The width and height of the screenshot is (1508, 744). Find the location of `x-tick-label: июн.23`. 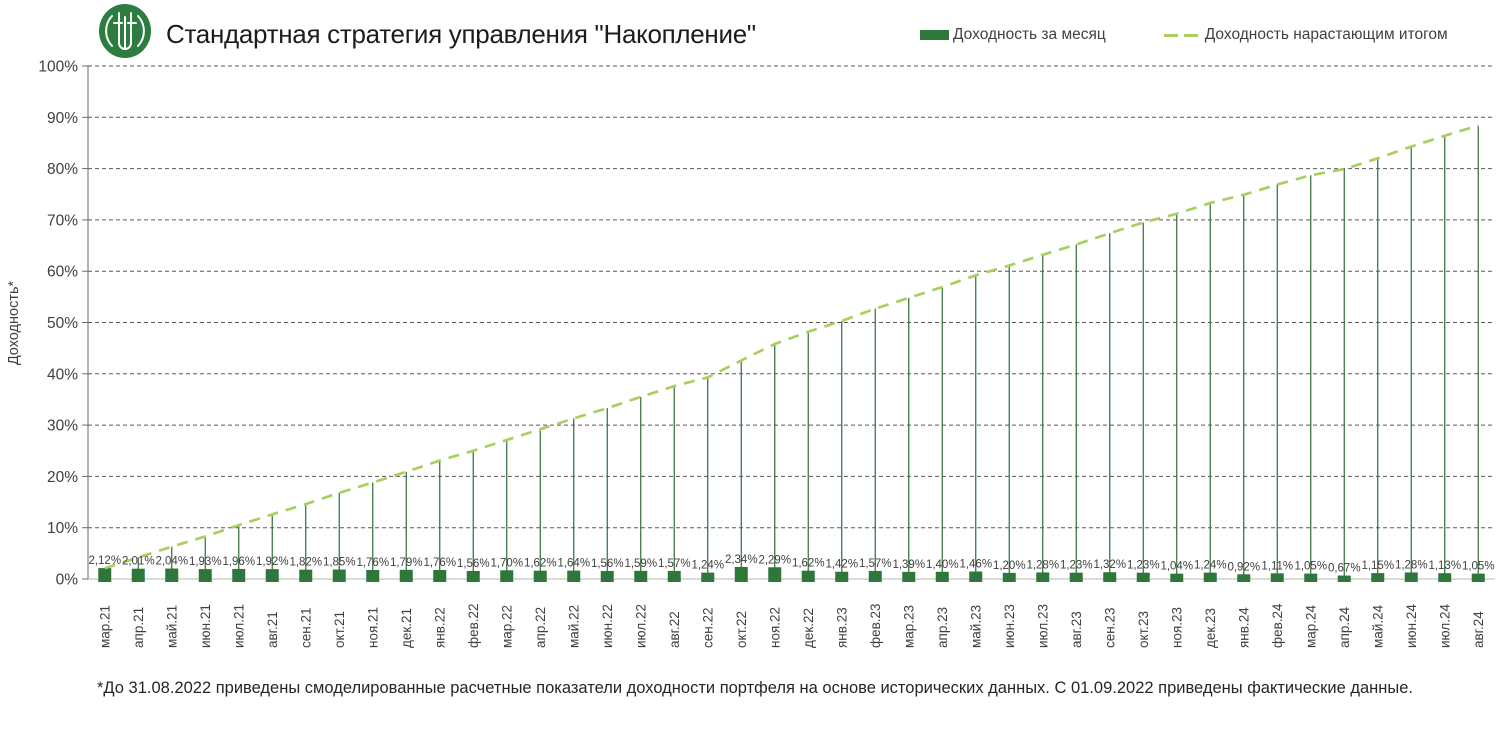

x-tick-label: июн.23 is located at coordinates (1009, 626).